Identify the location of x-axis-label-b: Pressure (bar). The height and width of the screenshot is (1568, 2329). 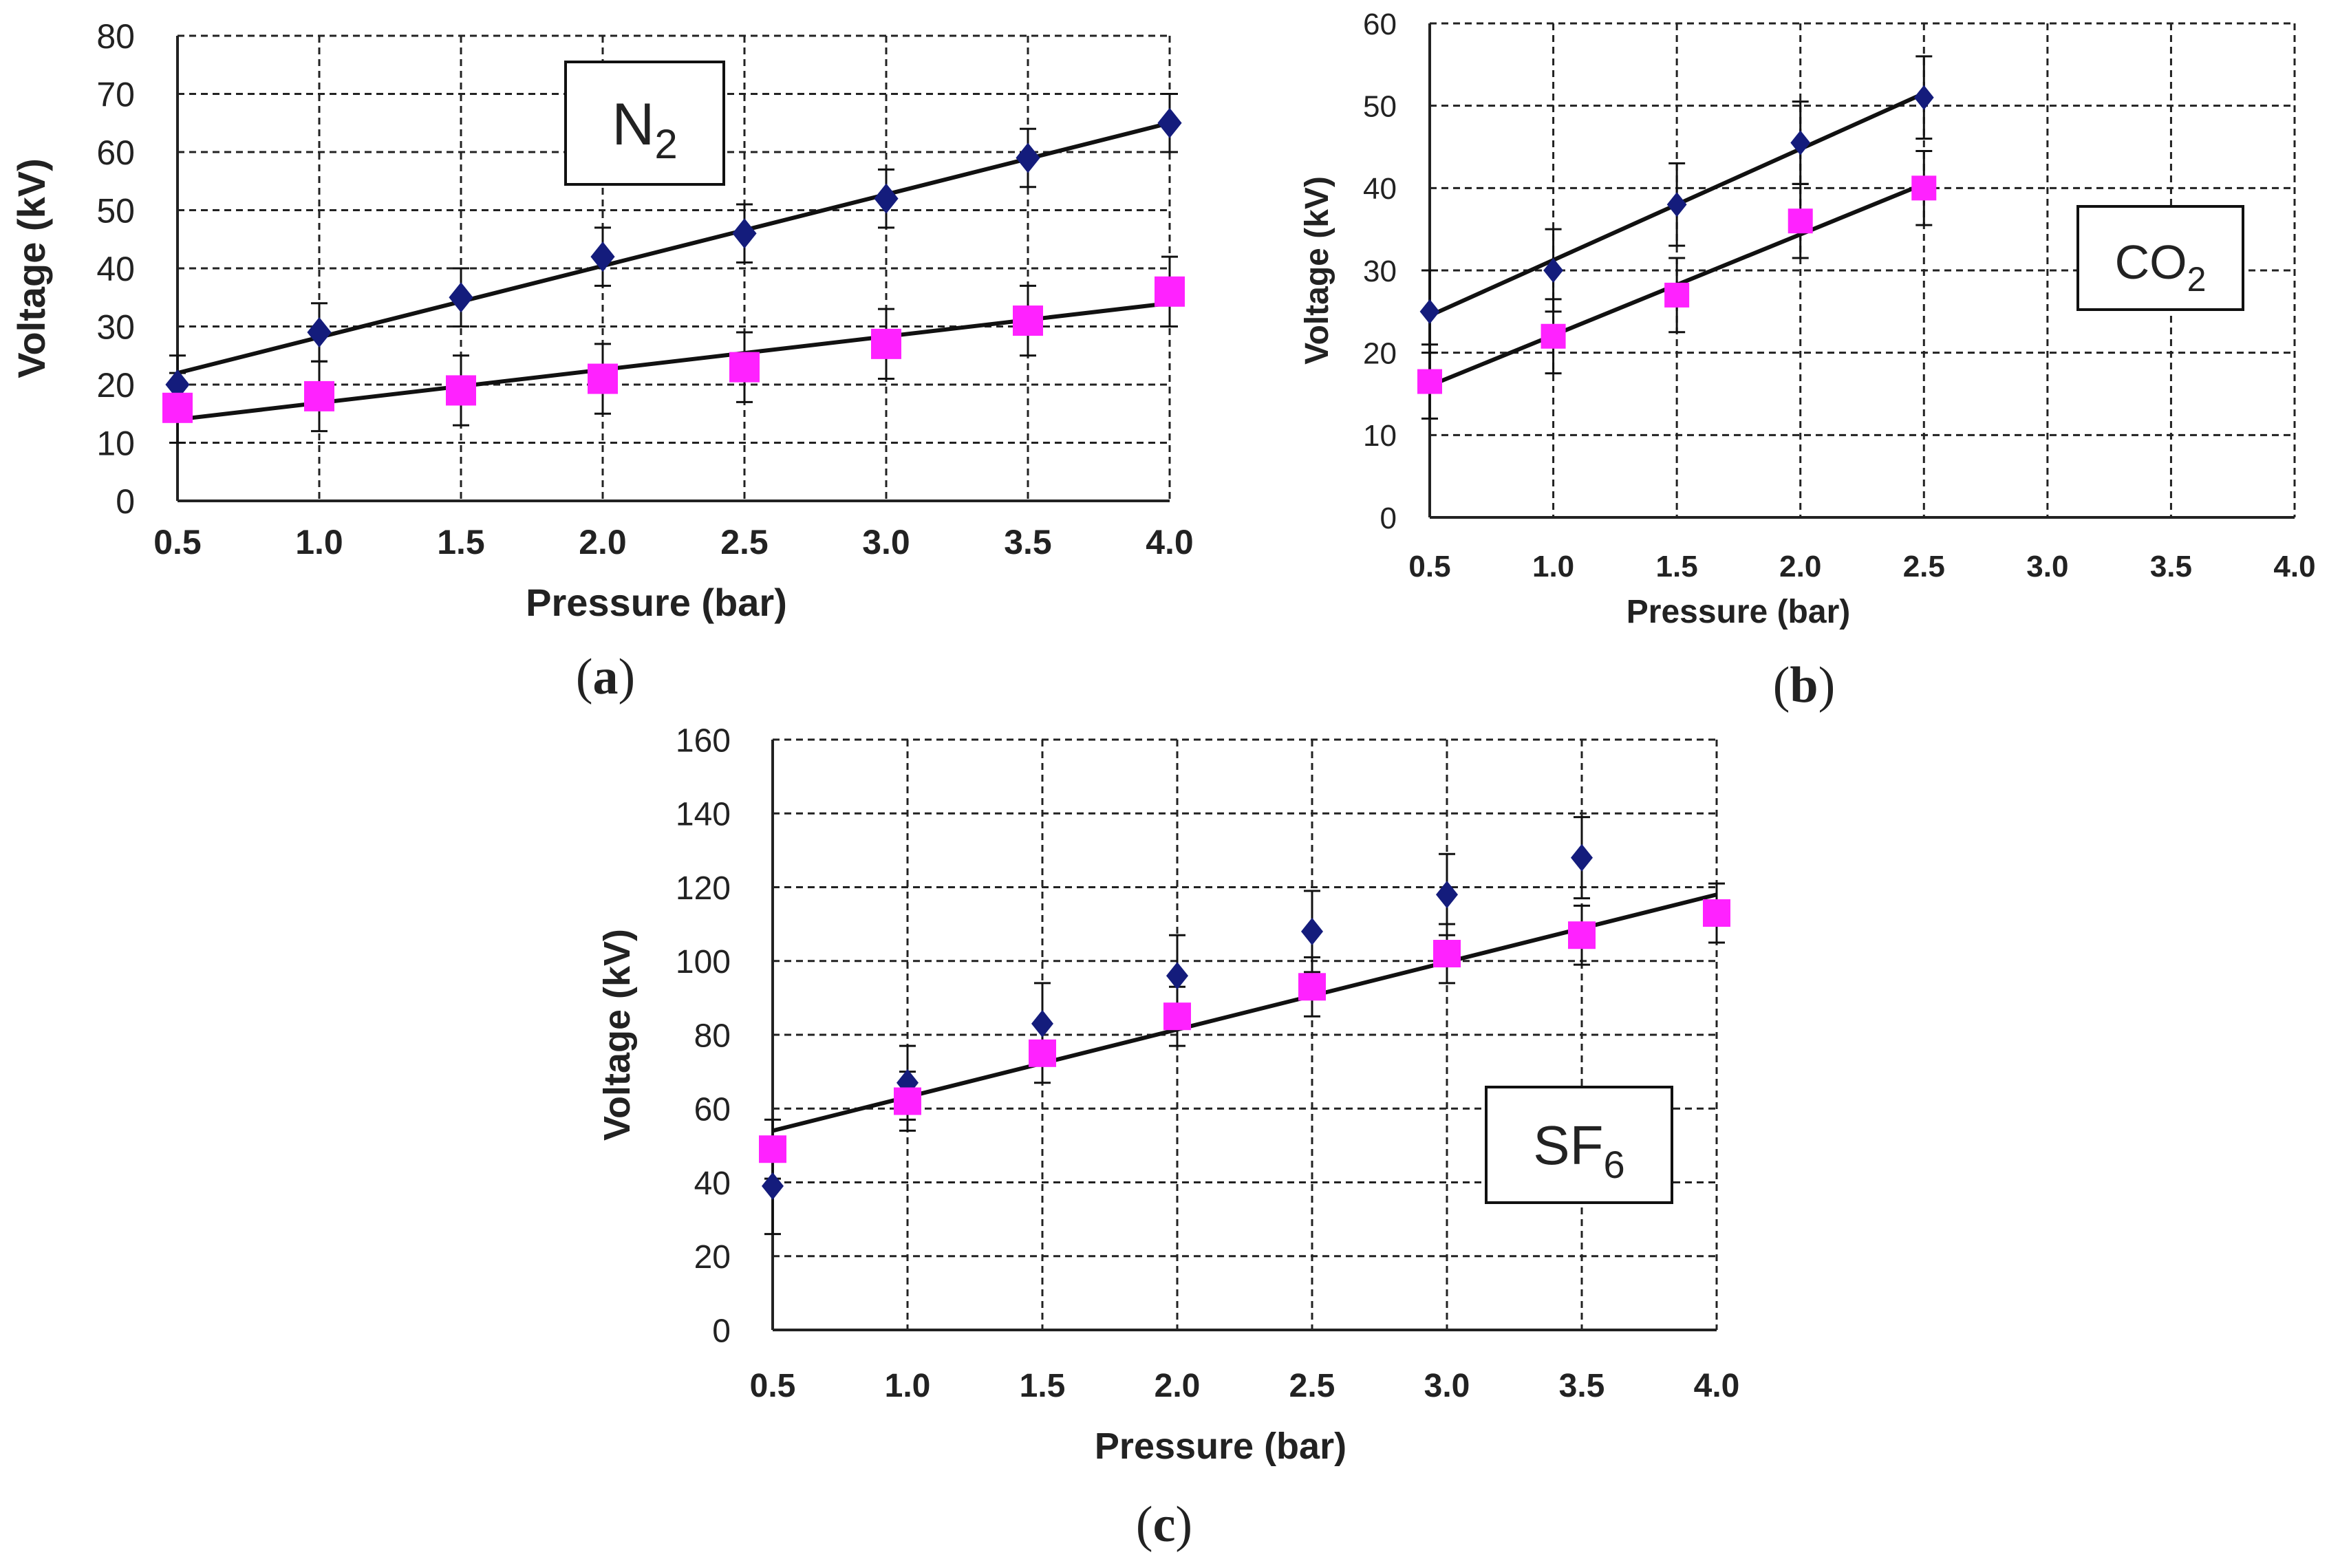
(1738, 612).